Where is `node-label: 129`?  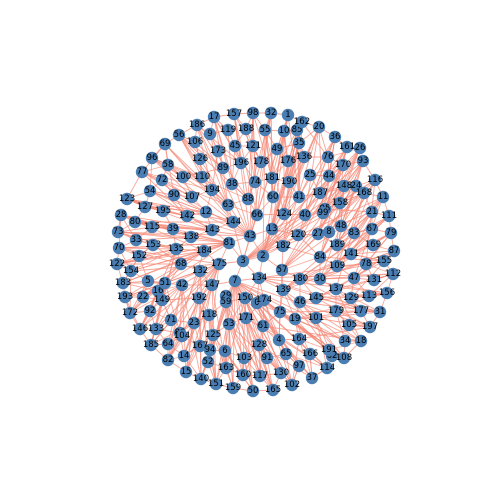 node-label: 129 is located at coordinates (351, 298).